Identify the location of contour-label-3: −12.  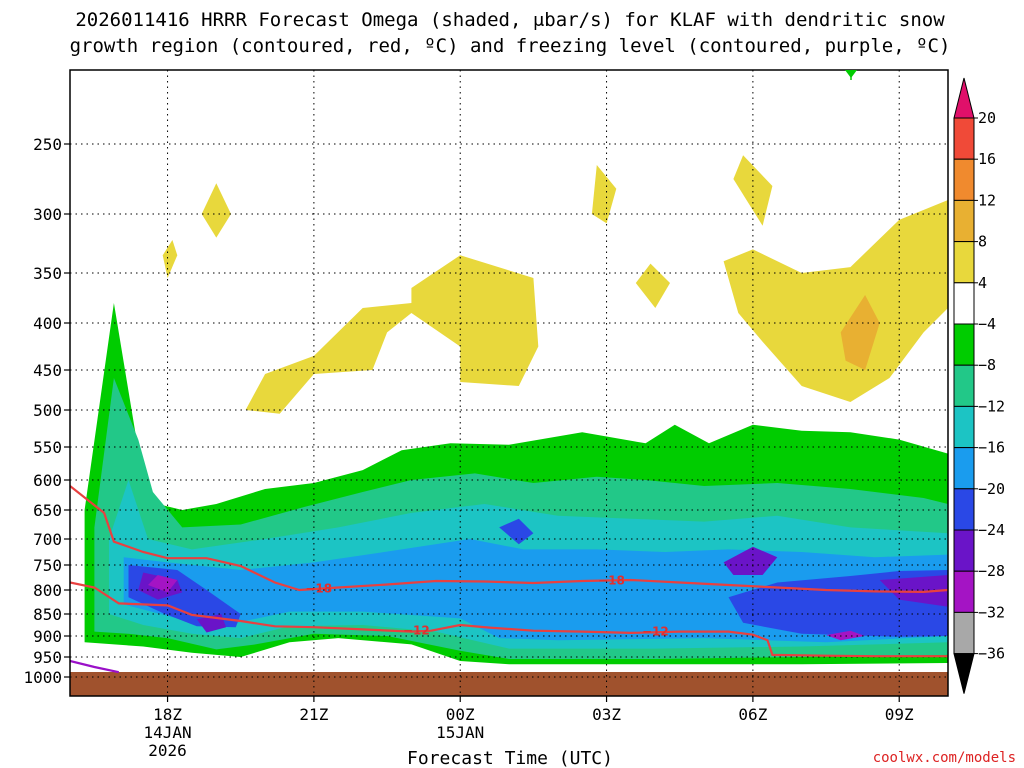
(655, 632).